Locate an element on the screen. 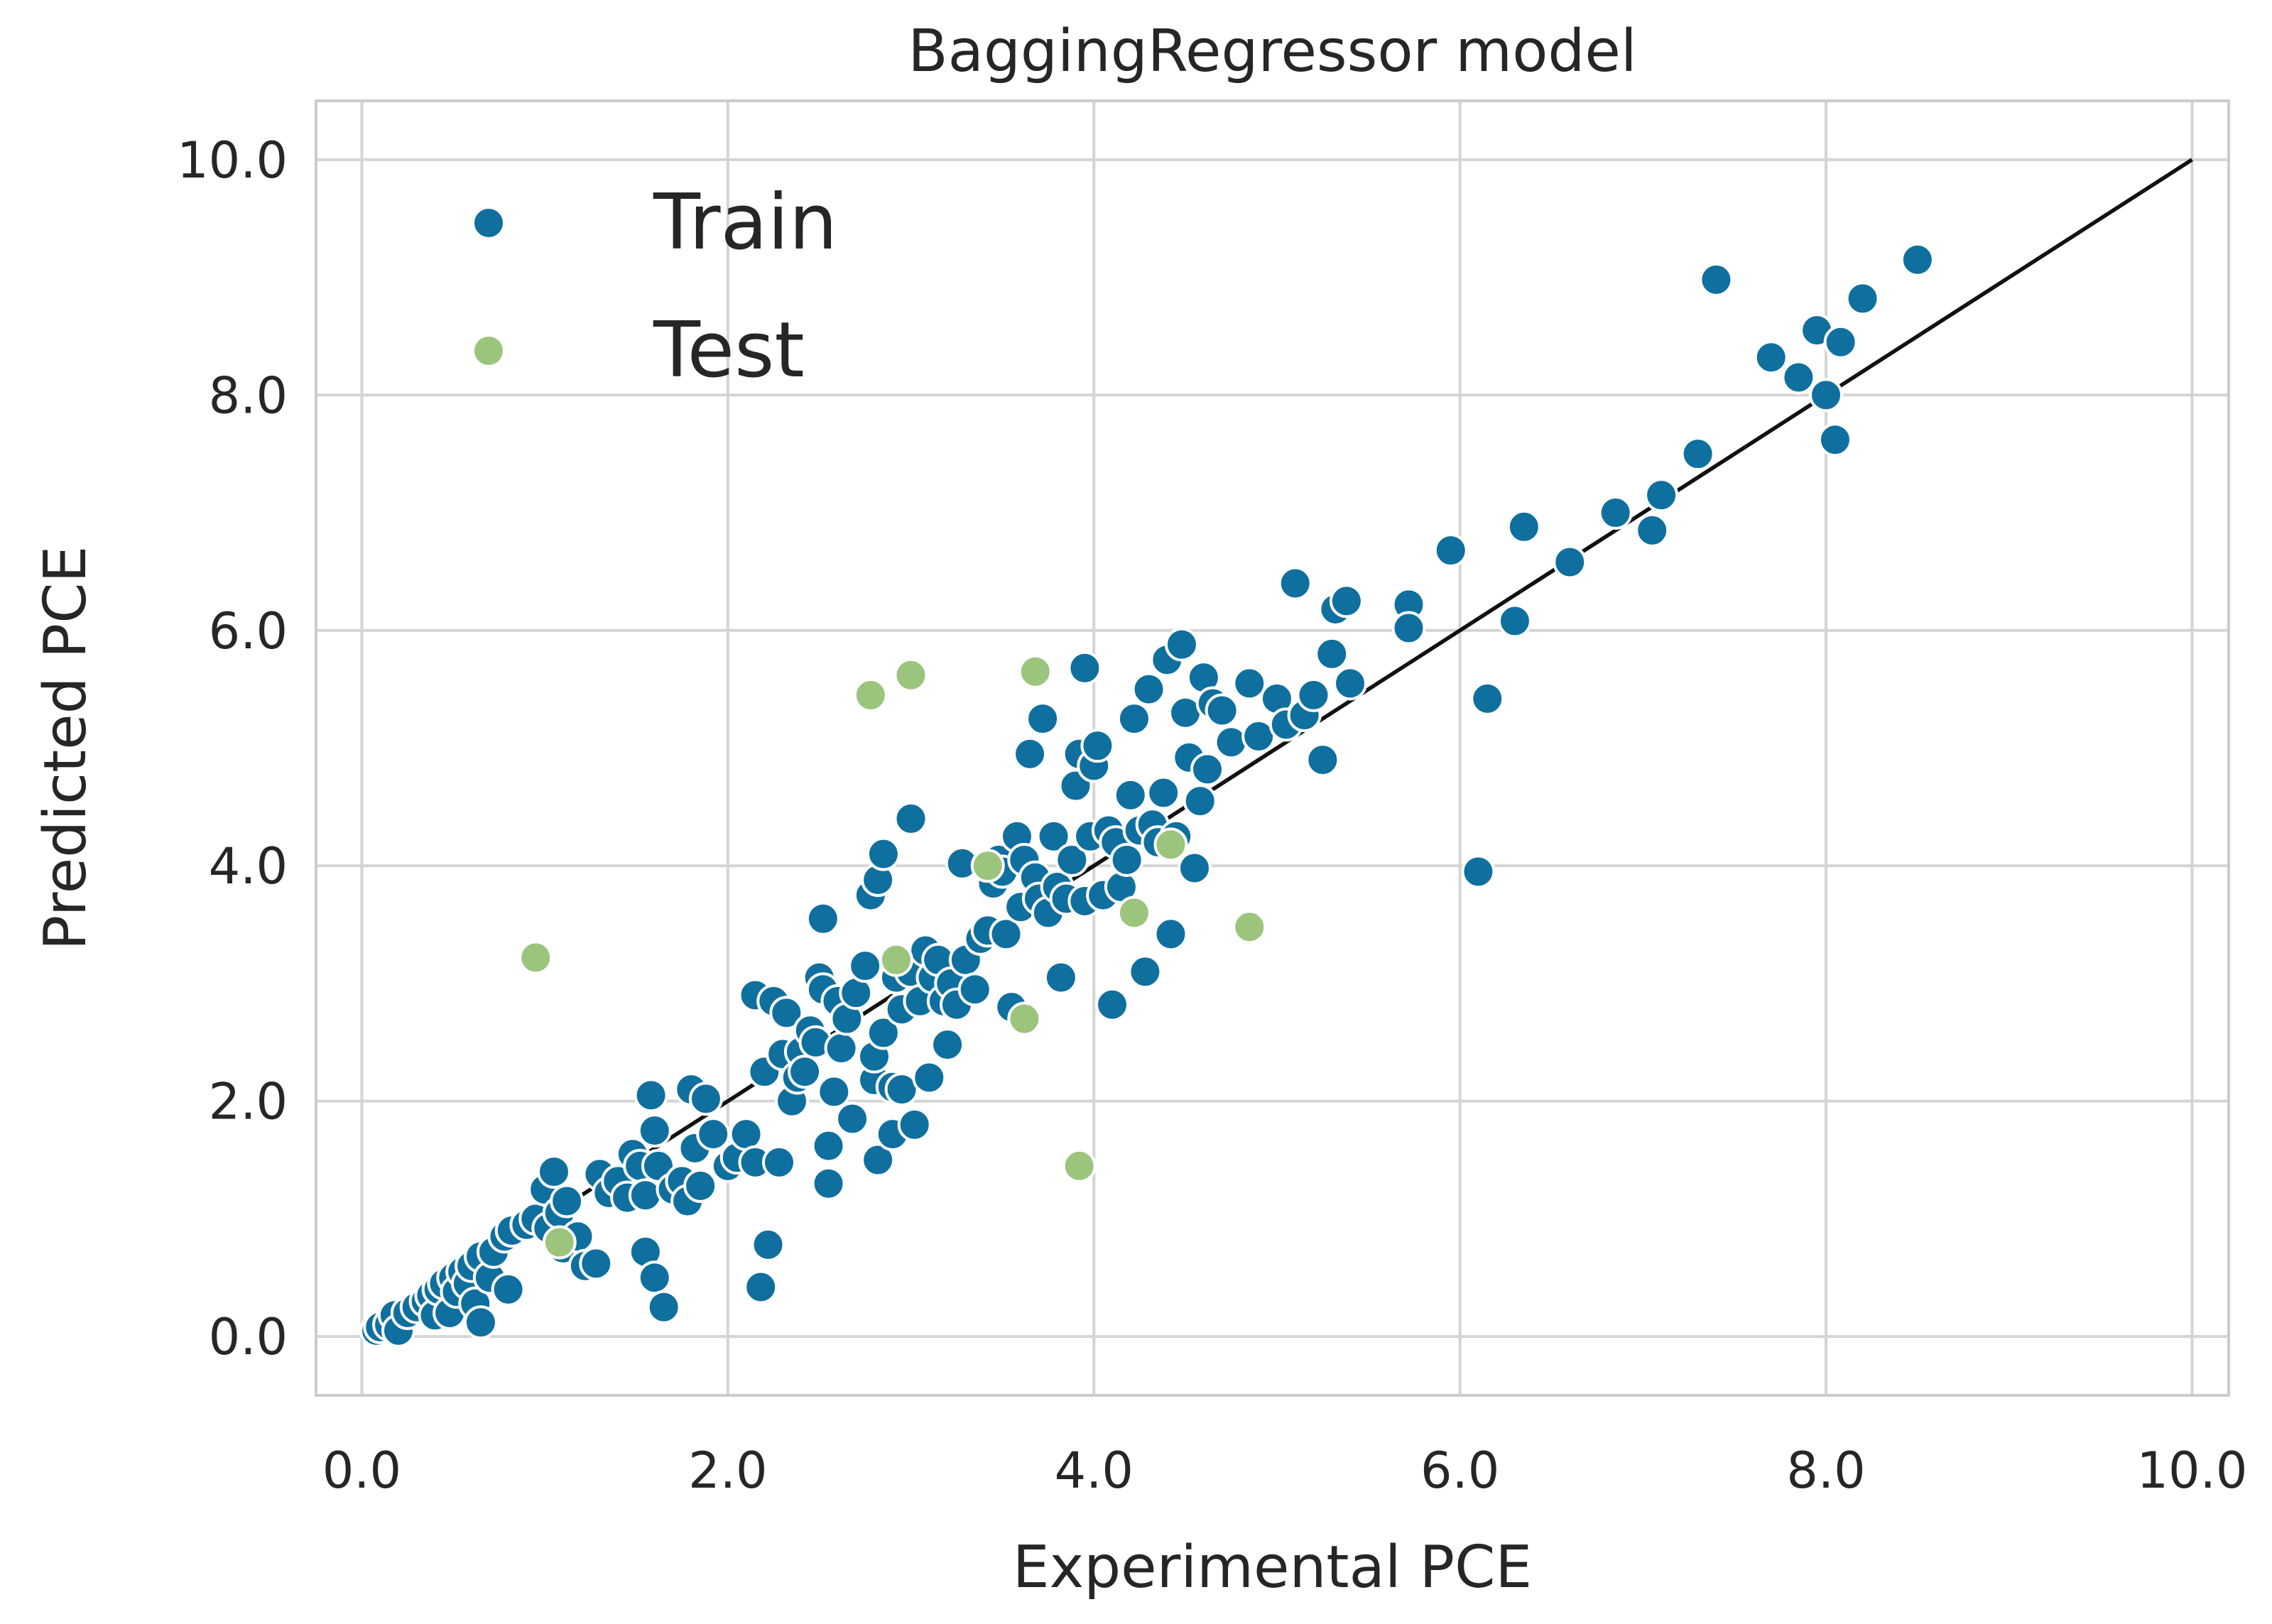  y-tick-label: 4.0 is located at coordinates (248, 866).